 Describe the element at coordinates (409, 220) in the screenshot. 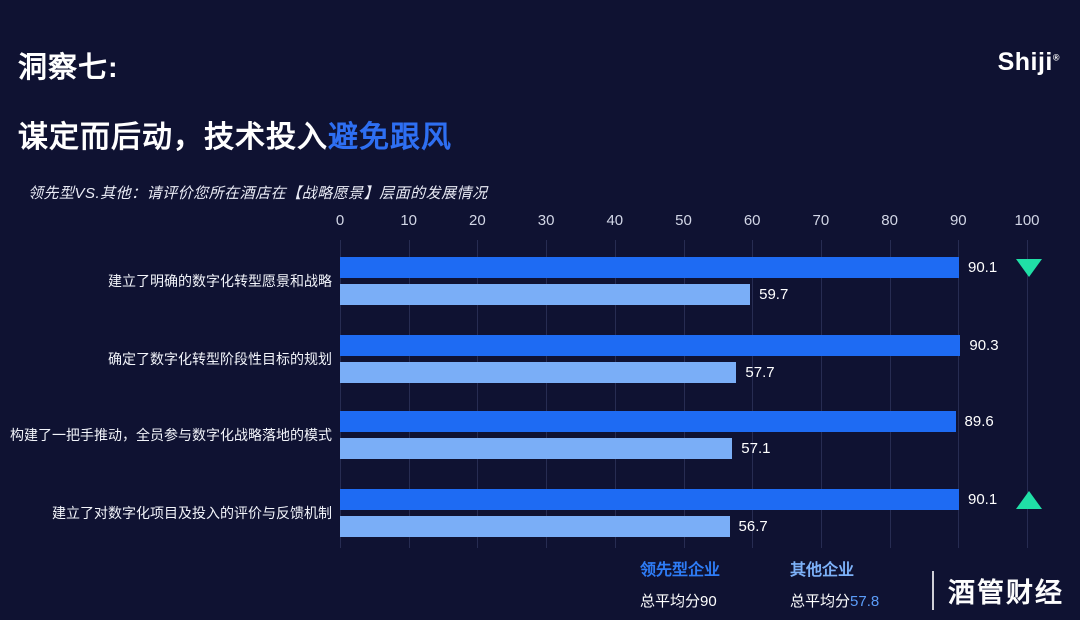

I see `x-tick: 10` at that location.